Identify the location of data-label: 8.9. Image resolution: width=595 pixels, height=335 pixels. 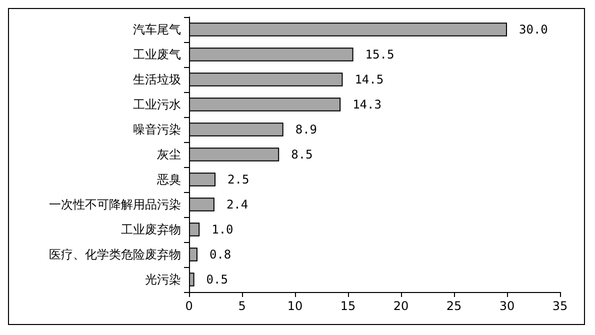
(306, 129).